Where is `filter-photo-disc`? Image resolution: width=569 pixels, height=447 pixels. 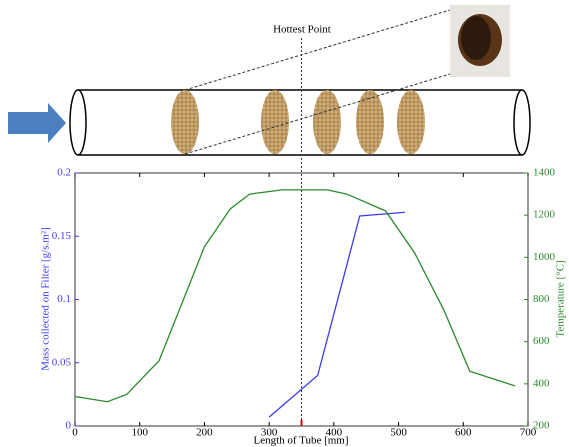 filter-photo-disc is located at coordinates (476, 38).